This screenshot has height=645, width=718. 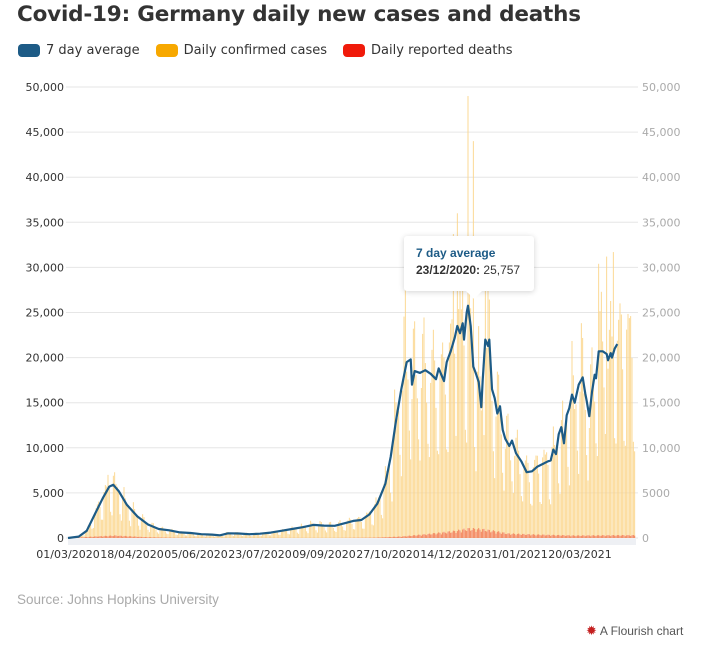 I want to click on legend-item-daily-deaths: Daily reported deaths, so click(x=428, y=50).